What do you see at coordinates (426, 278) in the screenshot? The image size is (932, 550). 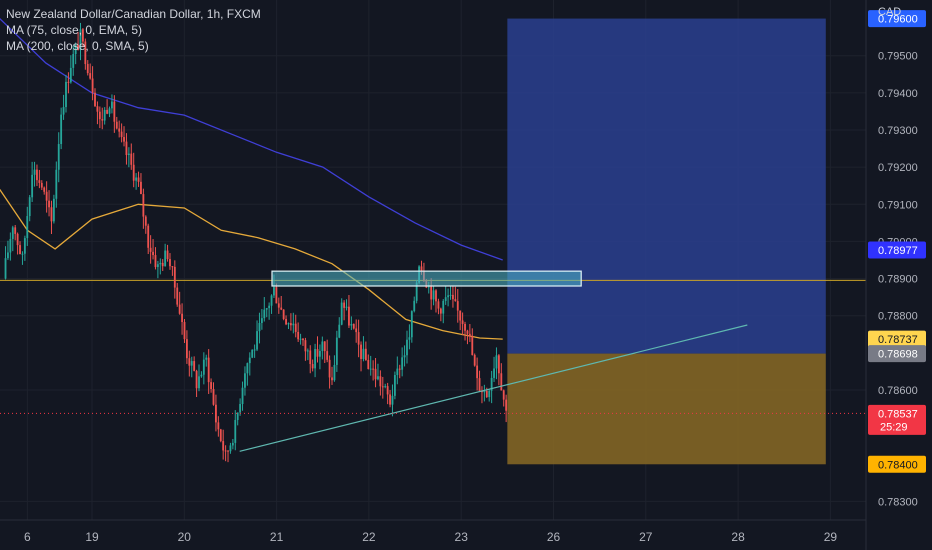 I see `resistance-box` at bounding box center [426, 278].